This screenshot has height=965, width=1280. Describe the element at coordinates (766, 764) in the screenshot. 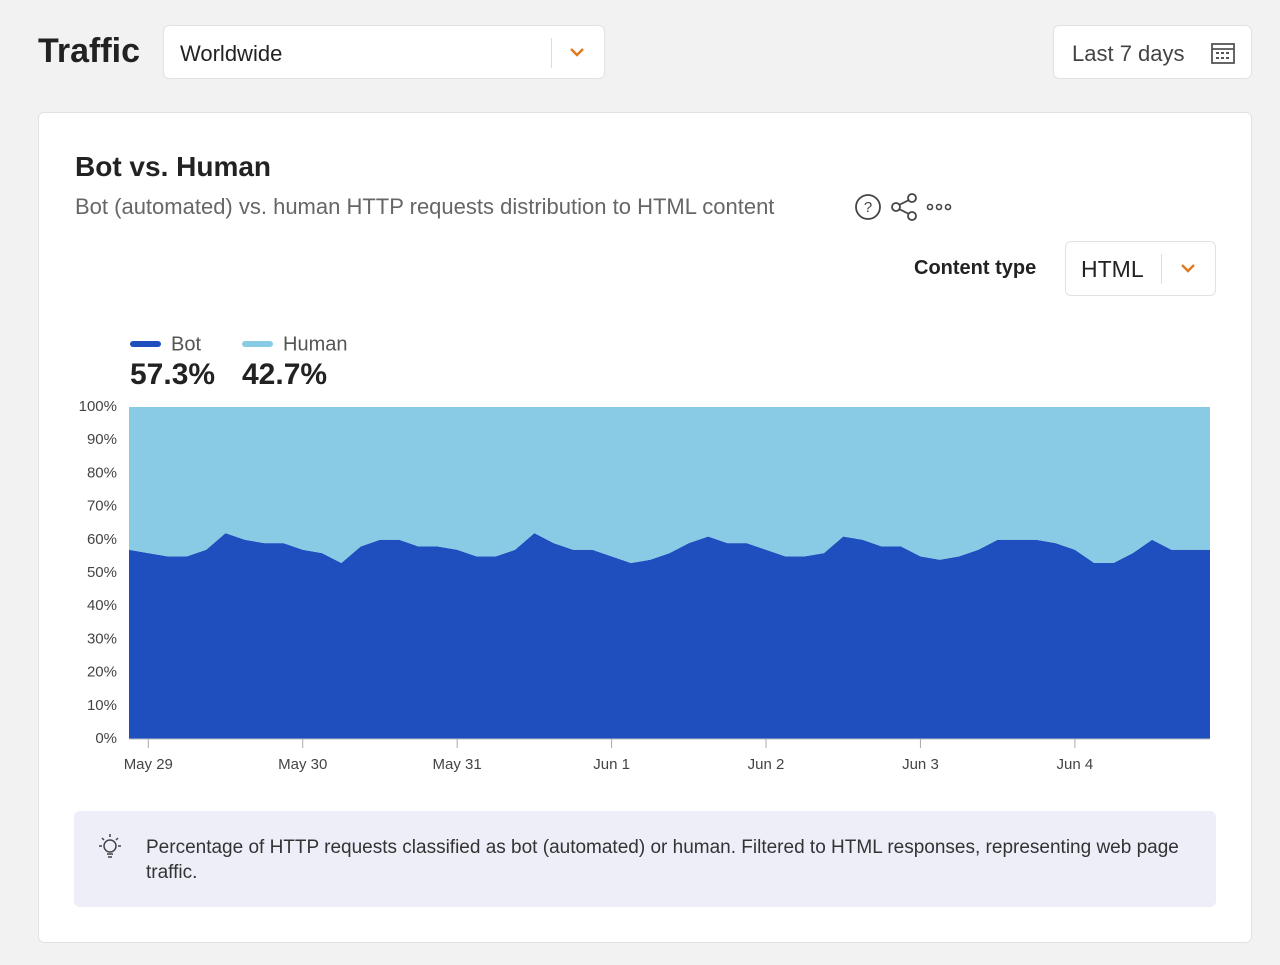

I see `x-tick-label: Jun 2` at that location.